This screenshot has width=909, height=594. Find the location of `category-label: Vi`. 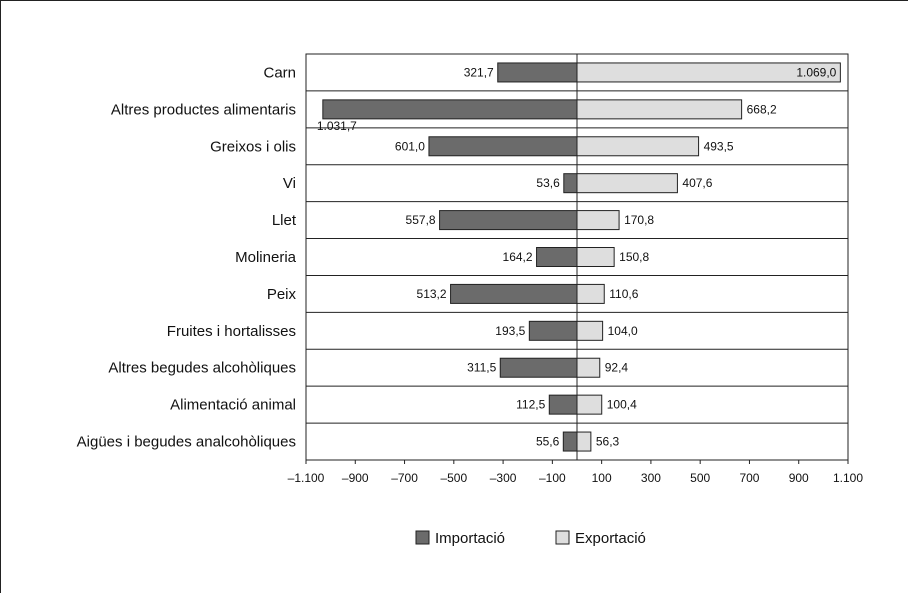

category-label: Vi is located at coordinates (289, 183).